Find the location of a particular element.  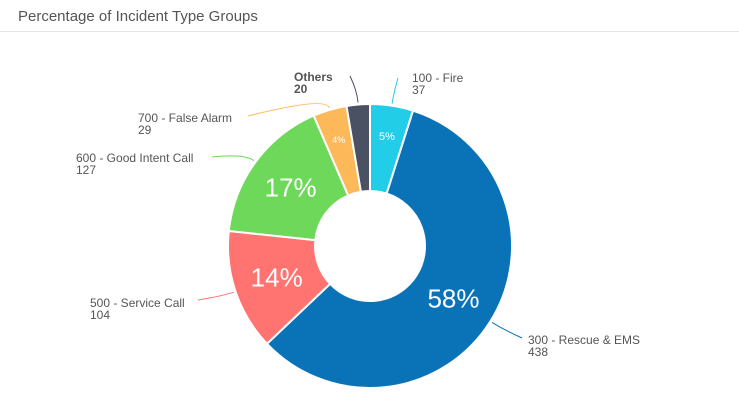

leader-line-others is located at coordinates (354, 89).